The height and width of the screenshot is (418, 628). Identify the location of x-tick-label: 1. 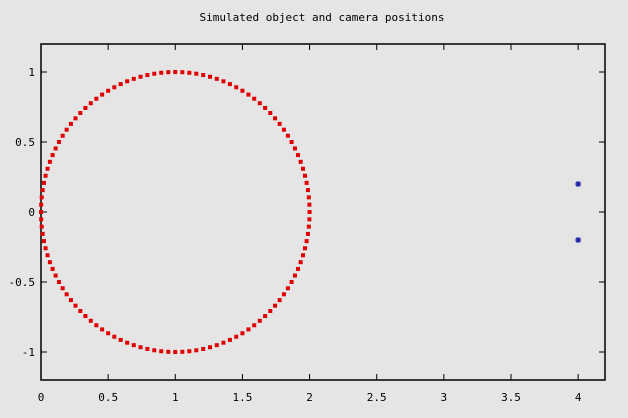
(175, 397).